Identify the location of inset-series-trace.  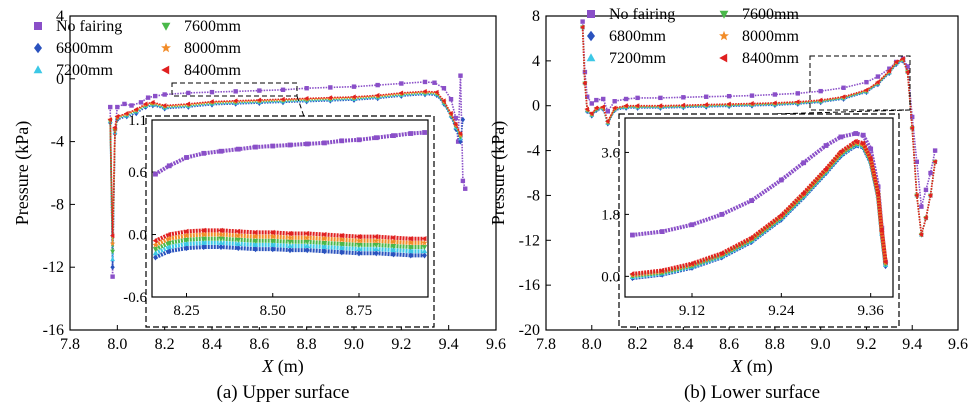
(760, 207).